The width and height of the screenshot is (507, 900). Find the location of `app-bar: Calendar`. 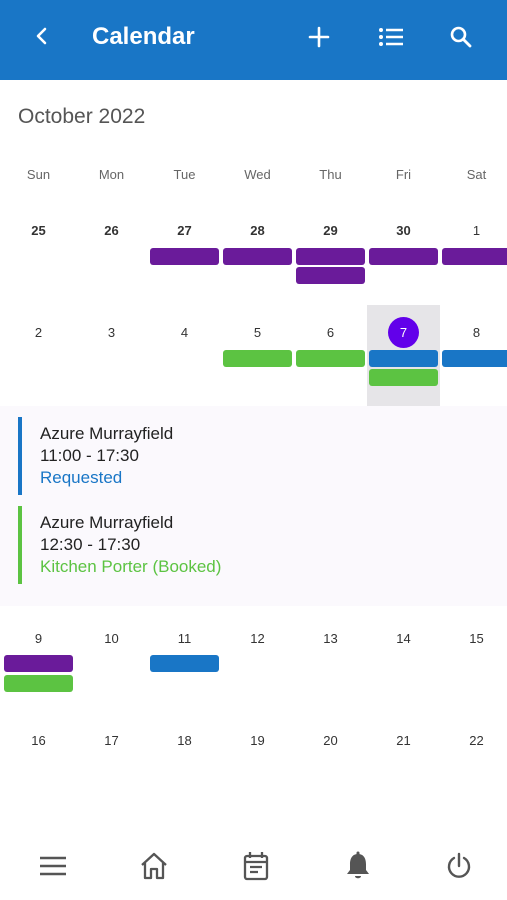

app-bar: Calendar is located at coordinates (253, 40).